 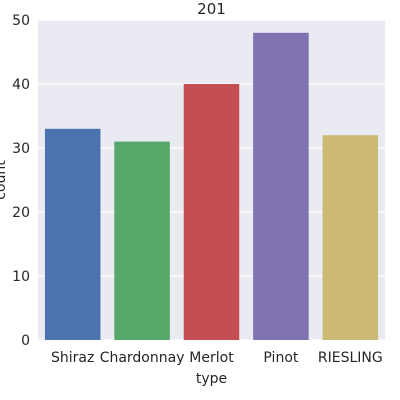 What do you see at coordinates (142, 240) in the screenshot?
I see `bar-chardonnay` at bounding box center [142, 240].